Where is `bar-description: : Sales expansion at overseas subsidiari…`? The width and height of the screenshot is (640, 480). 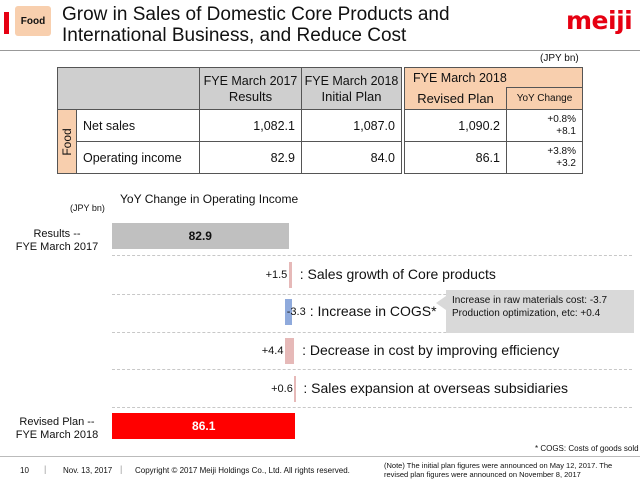 bar-description: : Sales expansion at overseas subsidiari… is located at coordinates (435, 388).